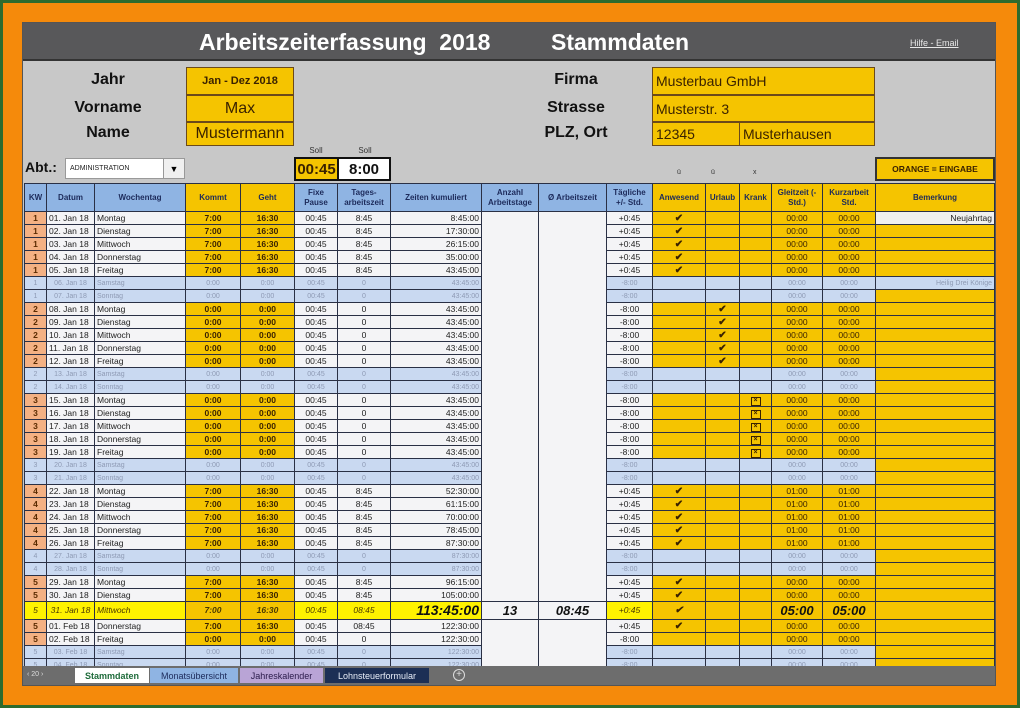 Image resolution: width=1020 pixels, height=708 pixels. I want to click on bemerkung-input: Heilig Drei Könige, so click(935, 283).